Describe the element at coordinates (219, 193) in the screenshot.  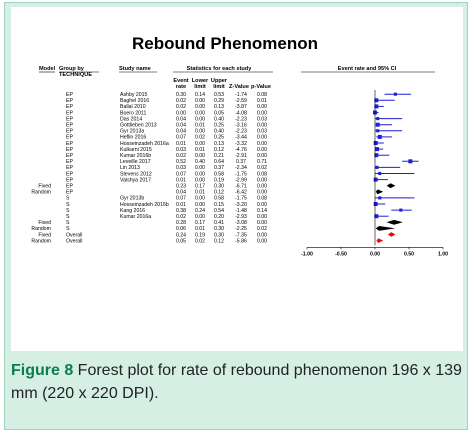
I see `row-upper-limit: 0.12` at that location.